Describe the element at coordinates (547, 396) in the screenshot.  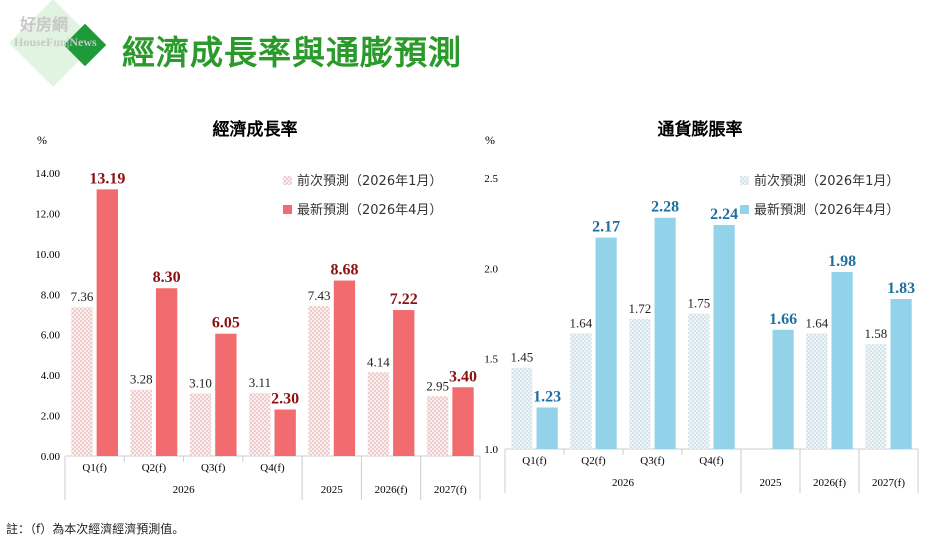
I see `data-label-latest: 1.23` at that location.